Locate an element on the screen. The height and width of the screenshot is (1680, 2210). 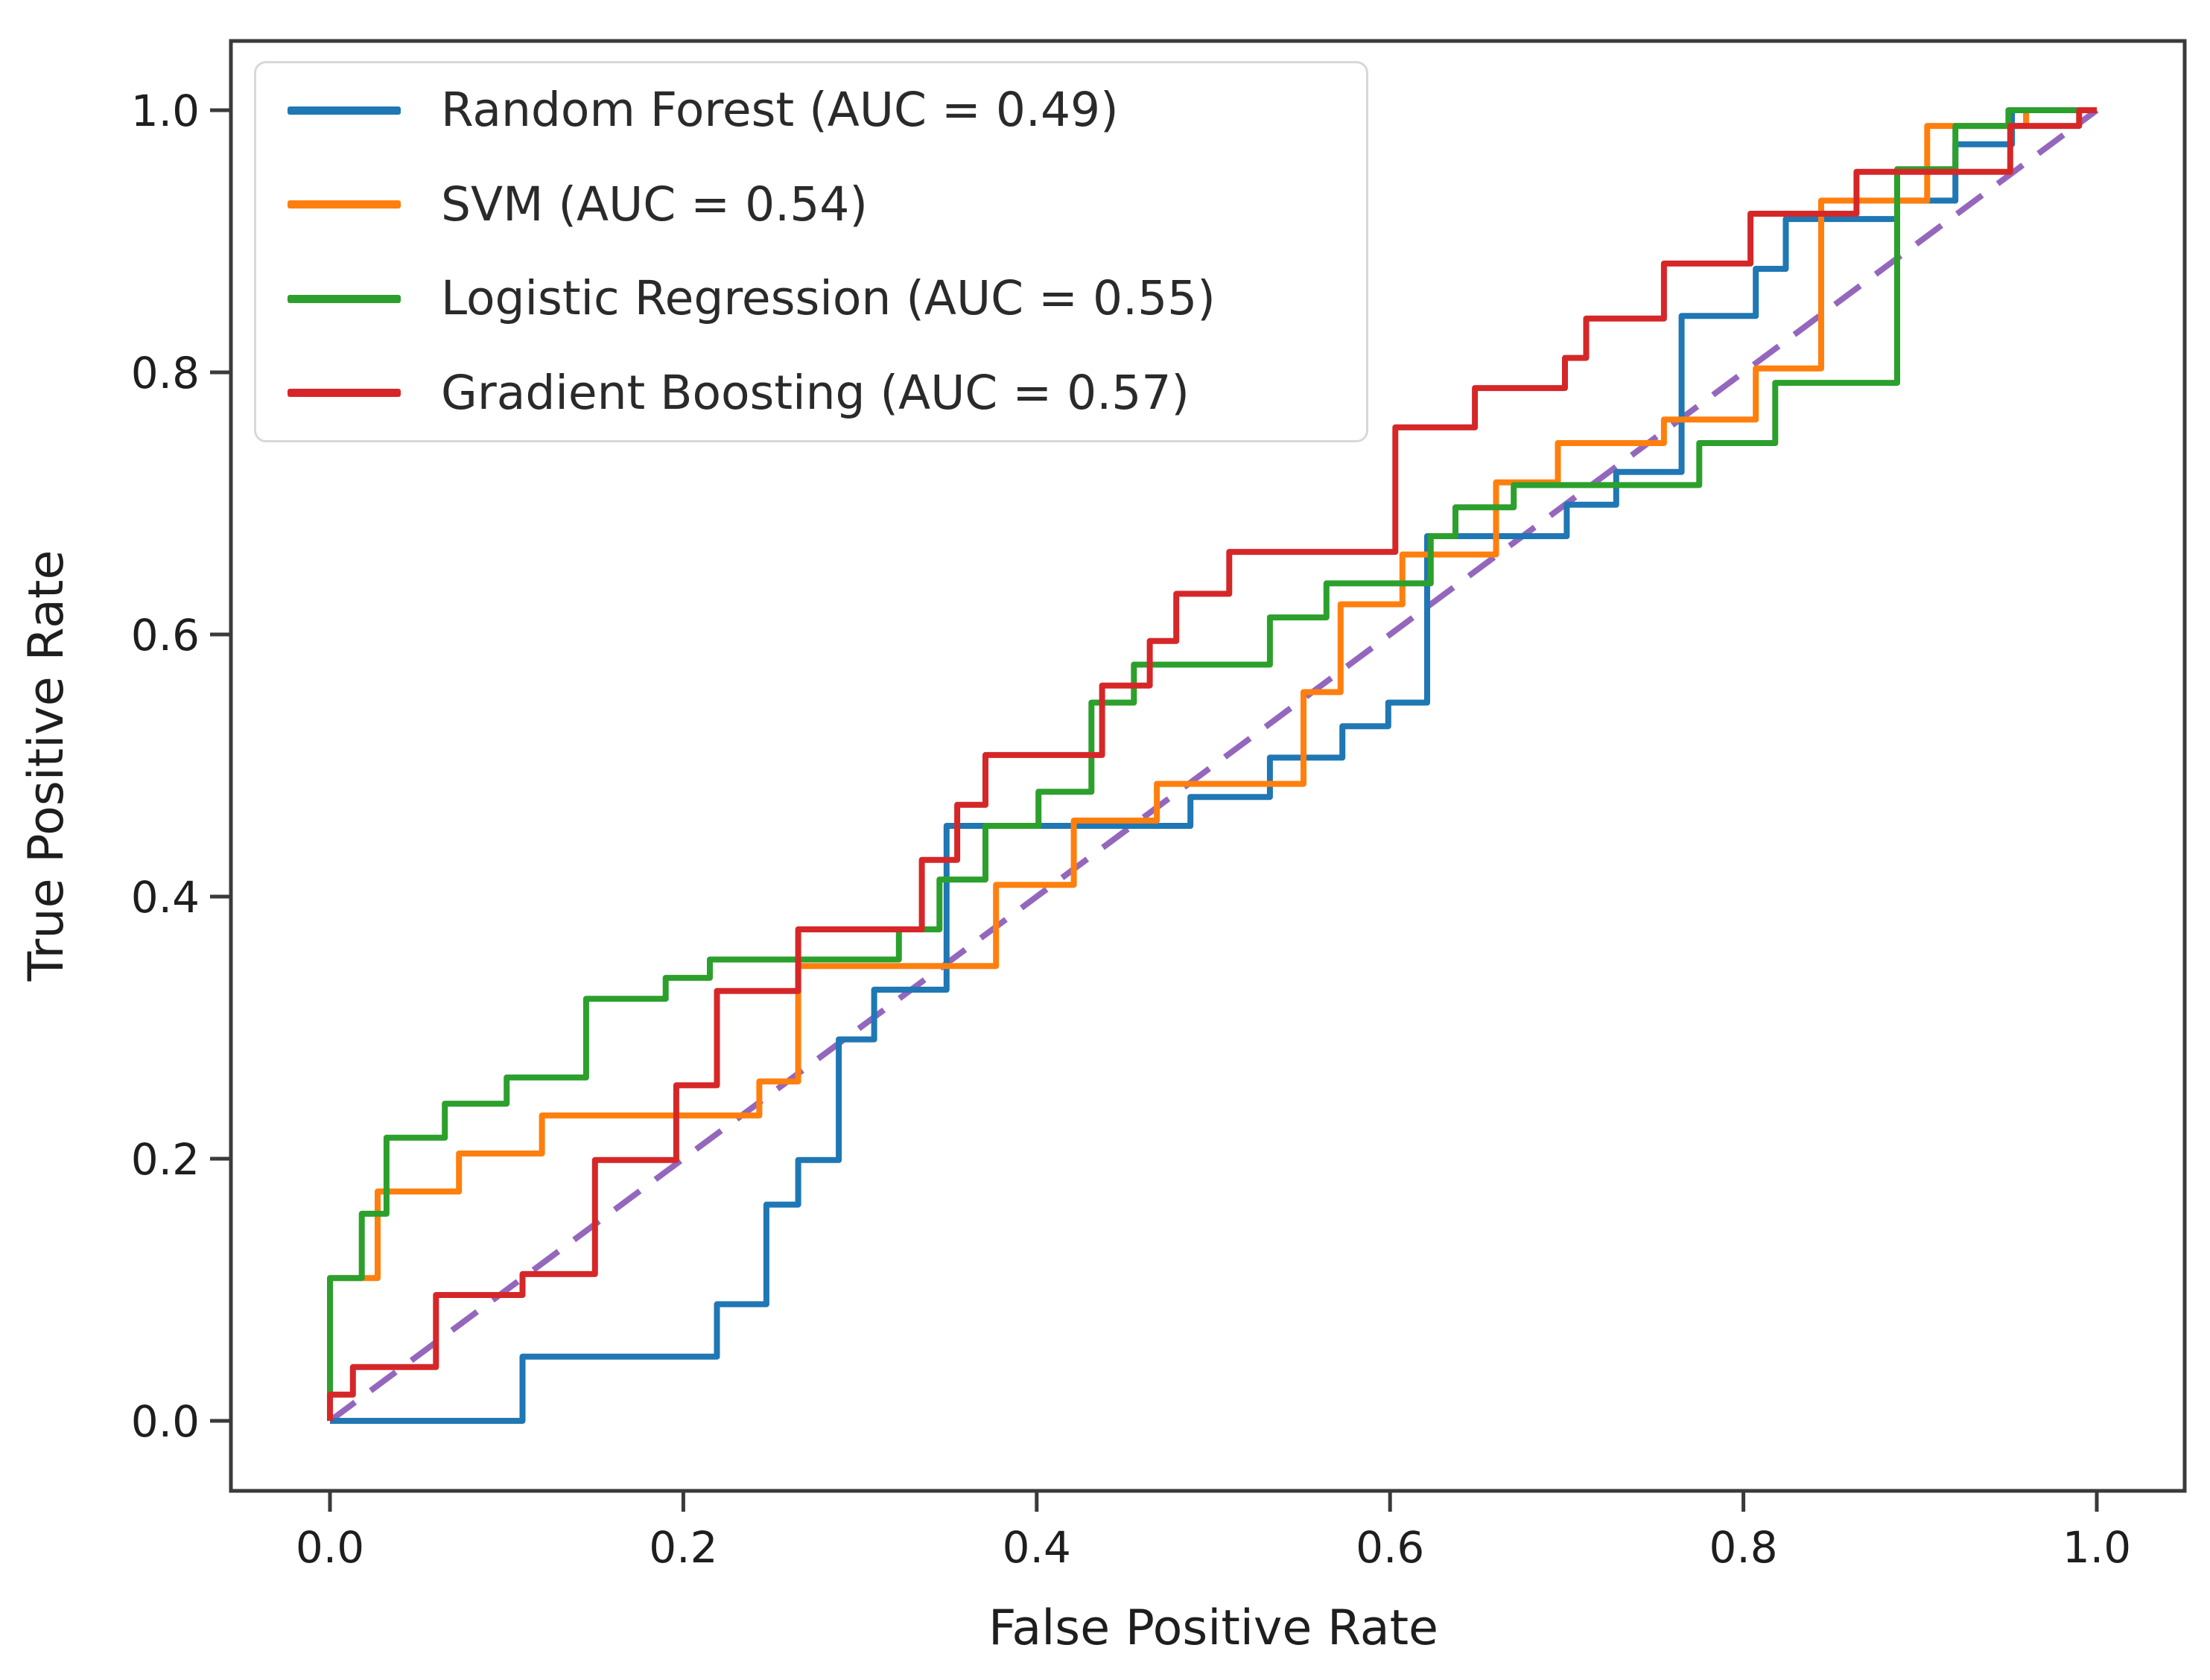
y-tick-label-0.8: 0.8 is located at coordinates (165, 373).